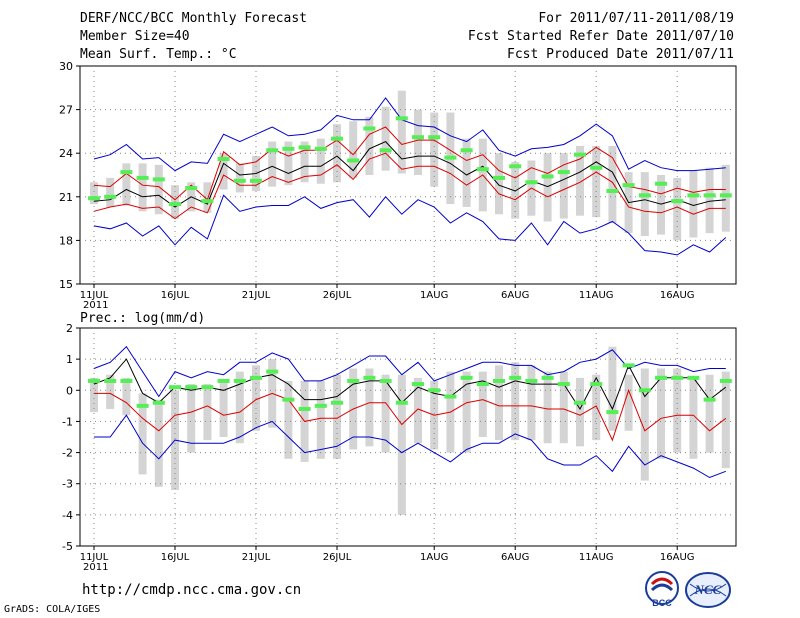 This screenshot has width=800, height=618. I want to click on ncc-logo-text: NCC, so click(708, 589).